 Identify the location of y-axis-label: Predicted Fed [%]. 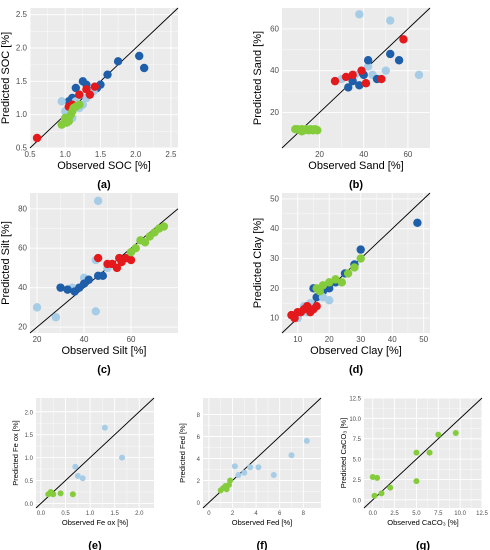
(182, 453).